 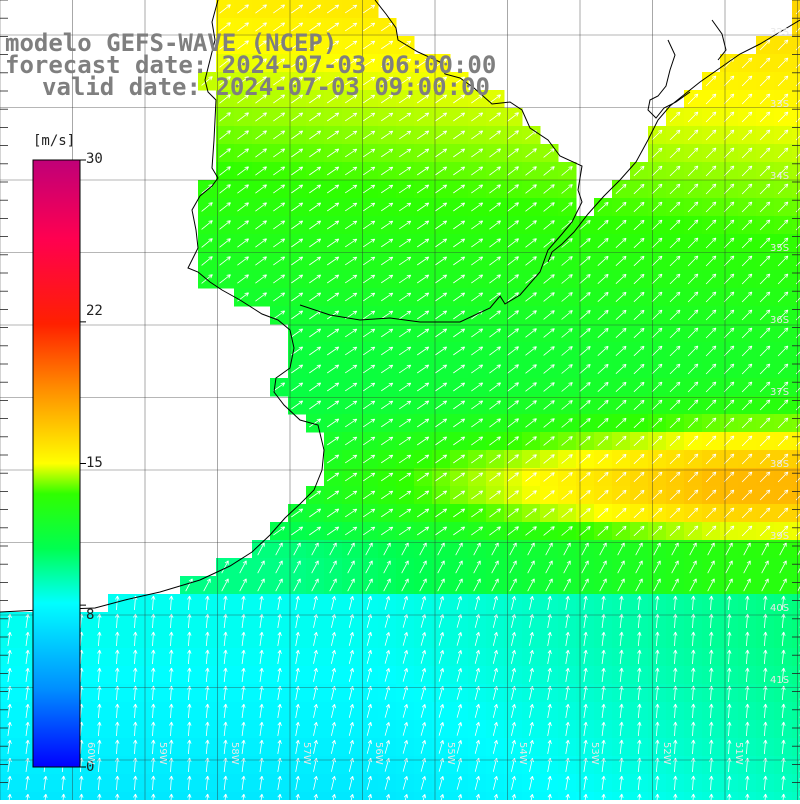 What do you see at coordinates (234, 753) in the screenshot?
I see `lon-label: 58W` at bounding box center [234, 753].